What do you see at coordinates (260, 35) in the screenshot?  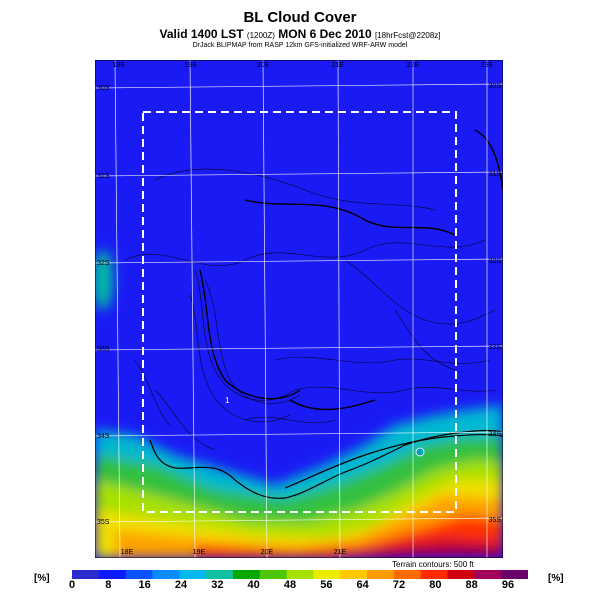 I see `utc-time: (1200Z)` at bounding box center [260, 35].